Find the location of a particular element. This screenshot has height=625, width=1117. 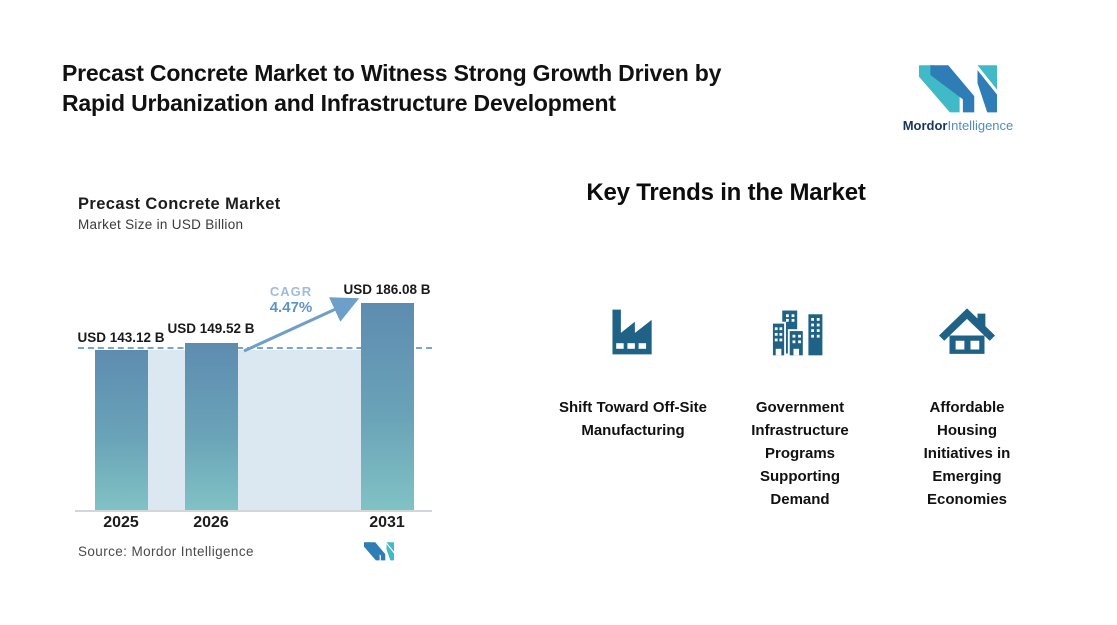

bar-2026 is located at coordinates (211, 426).